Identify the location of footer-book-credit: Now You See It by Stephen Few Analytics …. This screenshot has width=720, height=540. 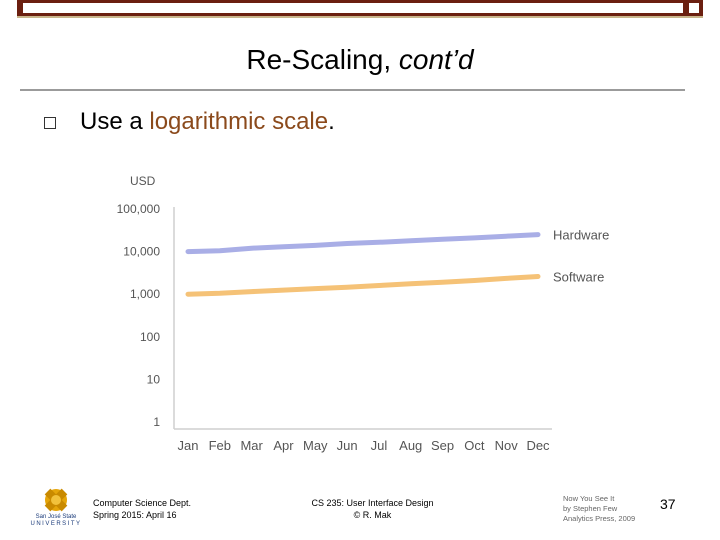
(599, 509).